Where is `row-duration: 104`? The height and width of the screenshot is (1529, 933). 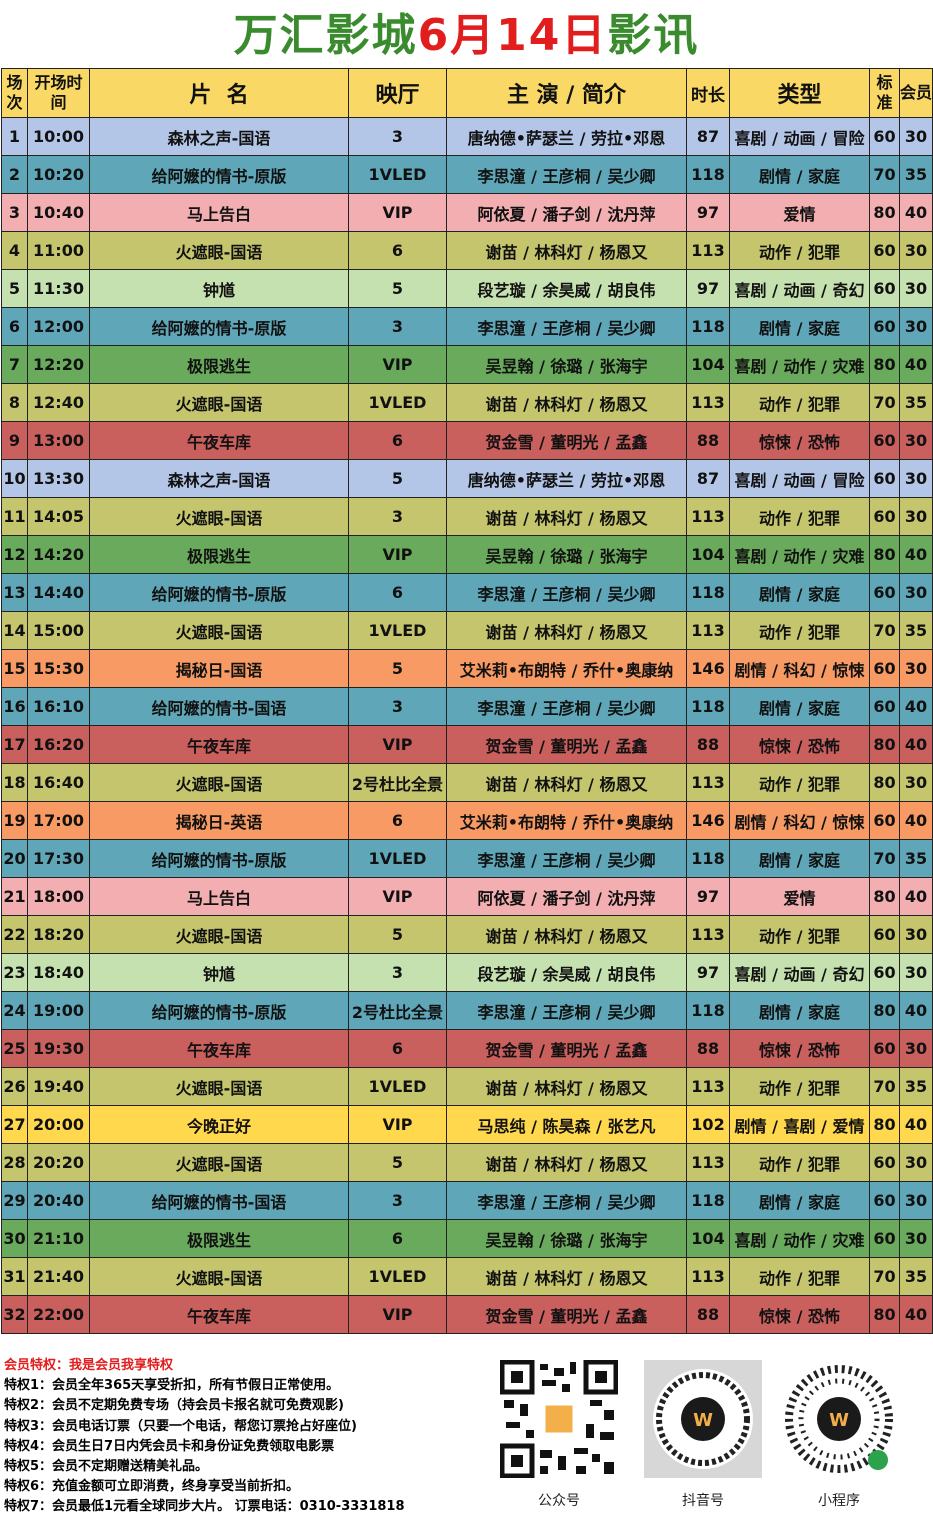 row-duration: 104 is located at coordinates (708, 364).